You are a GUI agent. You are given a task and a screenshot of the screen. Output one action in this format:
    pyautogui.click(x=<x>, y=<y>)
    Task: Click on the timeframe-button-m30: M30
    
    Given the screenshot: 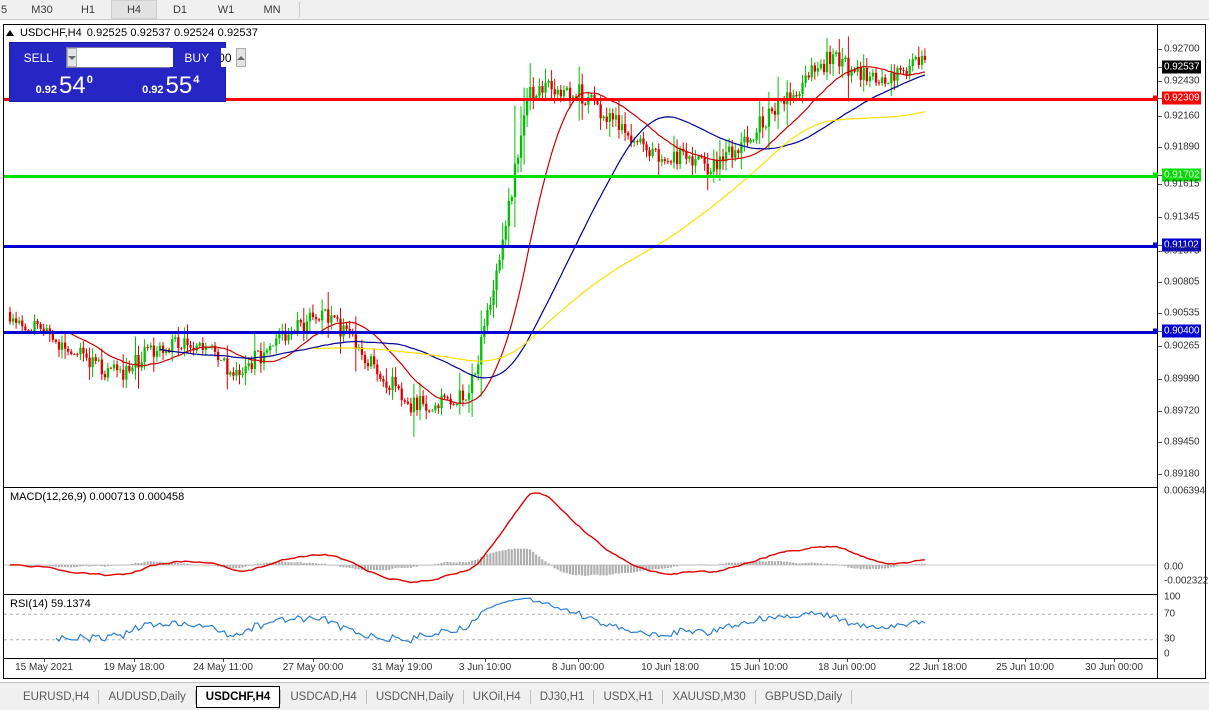 What is the action you would take?
    pyautogui.click(x=42, y=9)
    